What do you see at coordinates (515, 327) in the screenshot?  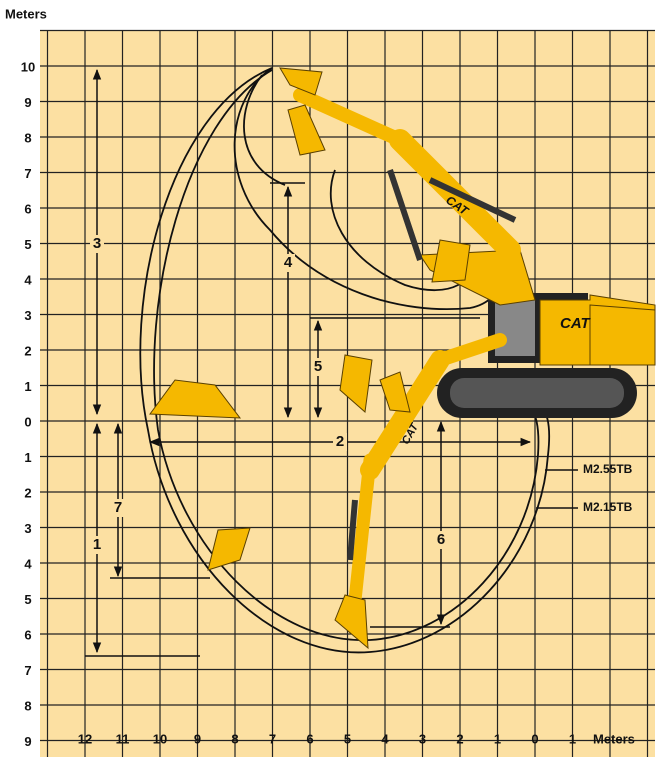 I see `cab-window` at bounding box center [515, 327].